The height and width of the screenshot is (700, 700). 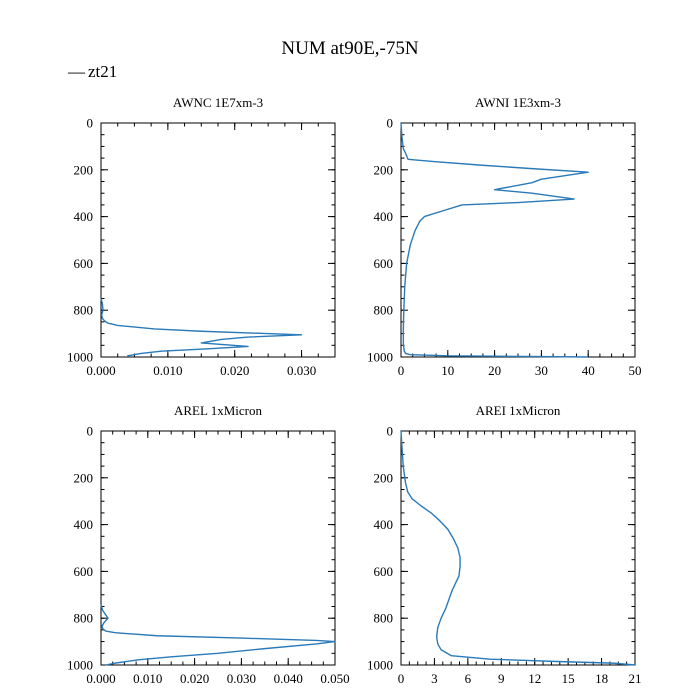 I want to click on x-tick-label: 10, so click(x=447, y=370).